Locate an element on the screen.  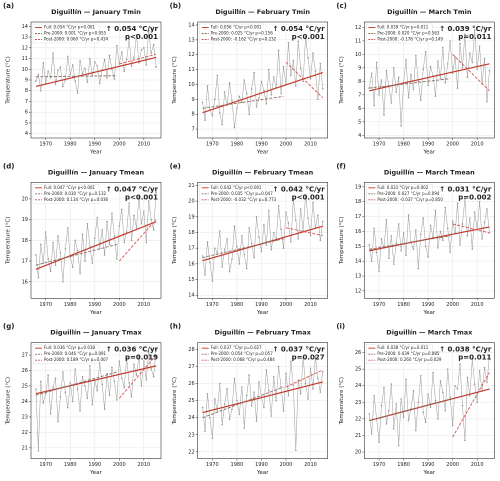
y-tick-label: 9 is located at coordinates (26, 81).